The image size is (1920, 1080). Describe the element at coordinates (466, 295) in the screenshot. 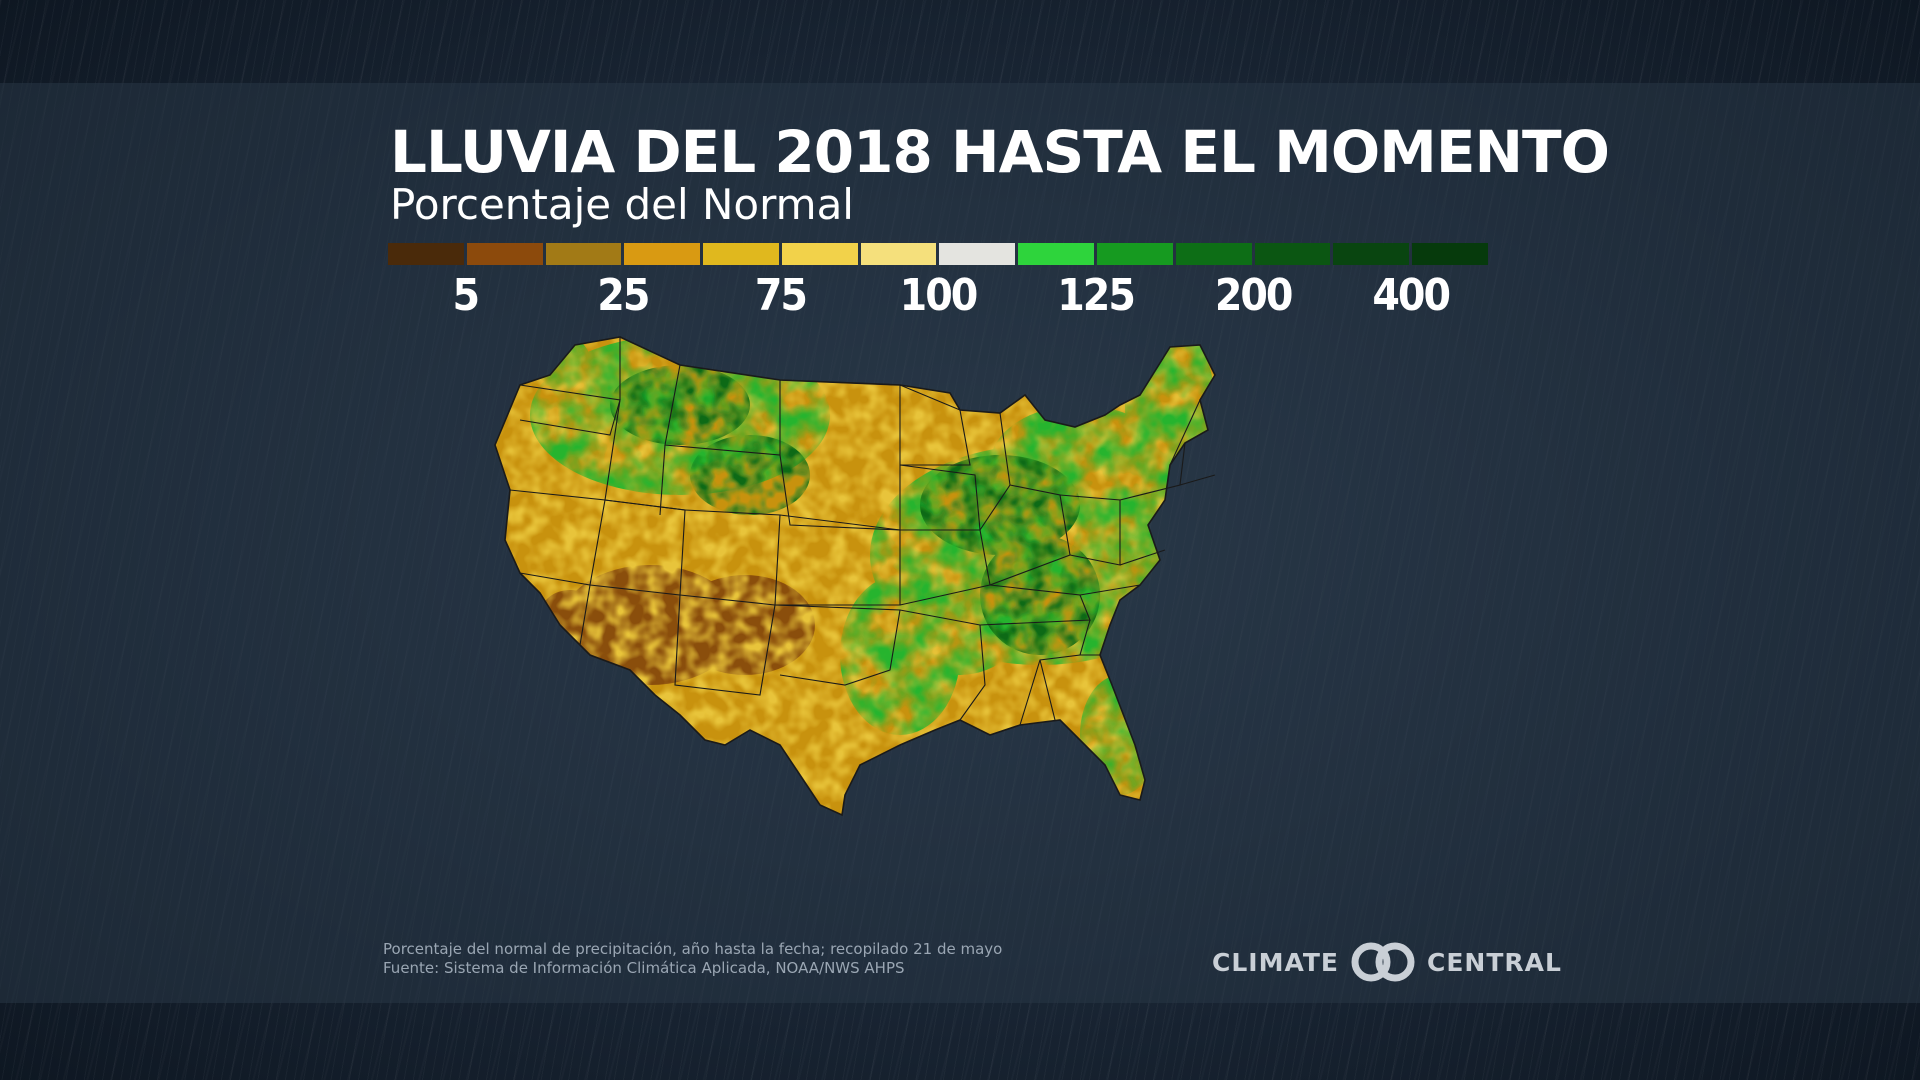

I see `legend-tick-label: 5` at that location.